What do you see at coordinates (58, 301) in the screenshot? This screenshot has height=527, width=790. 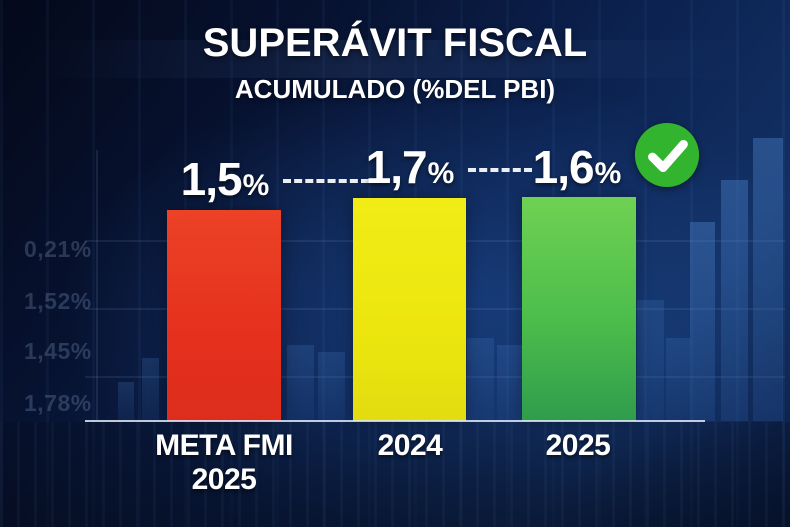 I see `background-tick-label: 1,52%` at bounding box center [58, 301].